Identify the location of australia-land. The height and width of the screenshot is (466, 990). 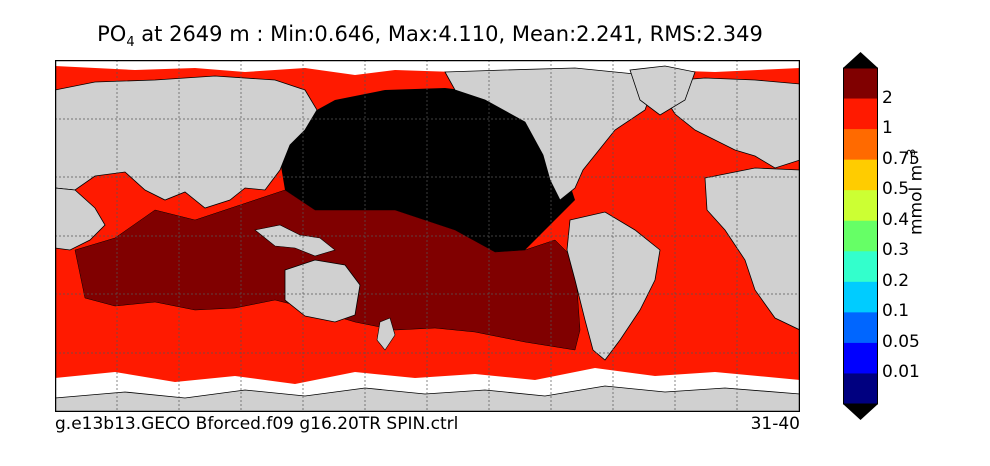
(322, 291).